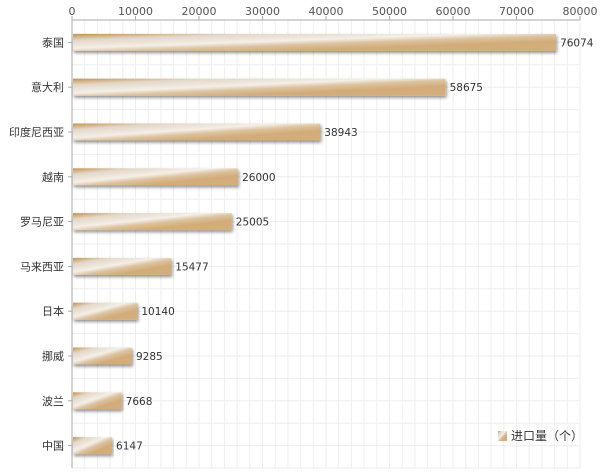 This screenshot has width=612, height=472. Describe the element at coordinates (199, 11) in the screenshot. I see `x-tick-label: 20000` at that location.